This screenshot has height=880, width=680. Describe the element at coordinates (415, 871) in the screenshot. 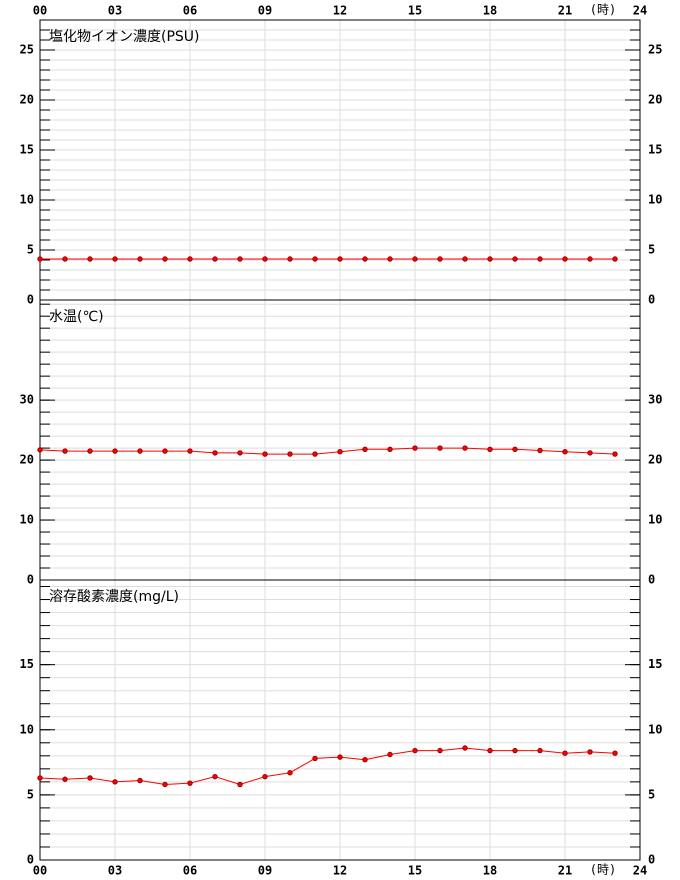

I see `x-tick-label: 15` at that location.